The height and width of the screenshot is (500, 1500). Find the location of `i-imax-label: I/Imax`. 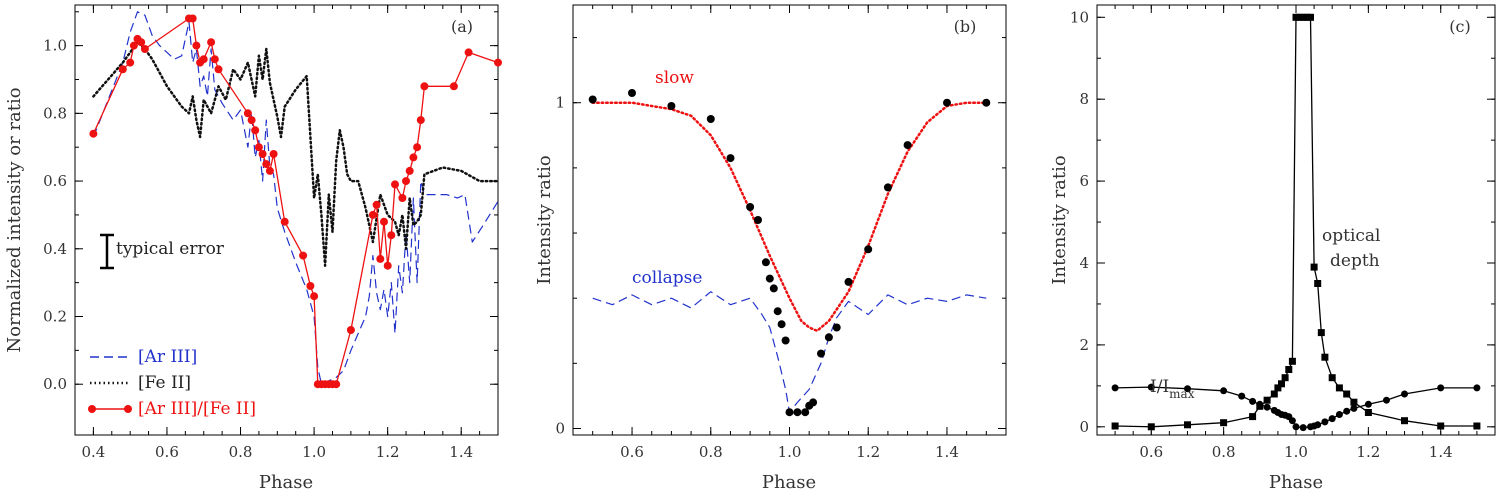

i-imax-label: I/Imax is located at coordinates (1172, 389).